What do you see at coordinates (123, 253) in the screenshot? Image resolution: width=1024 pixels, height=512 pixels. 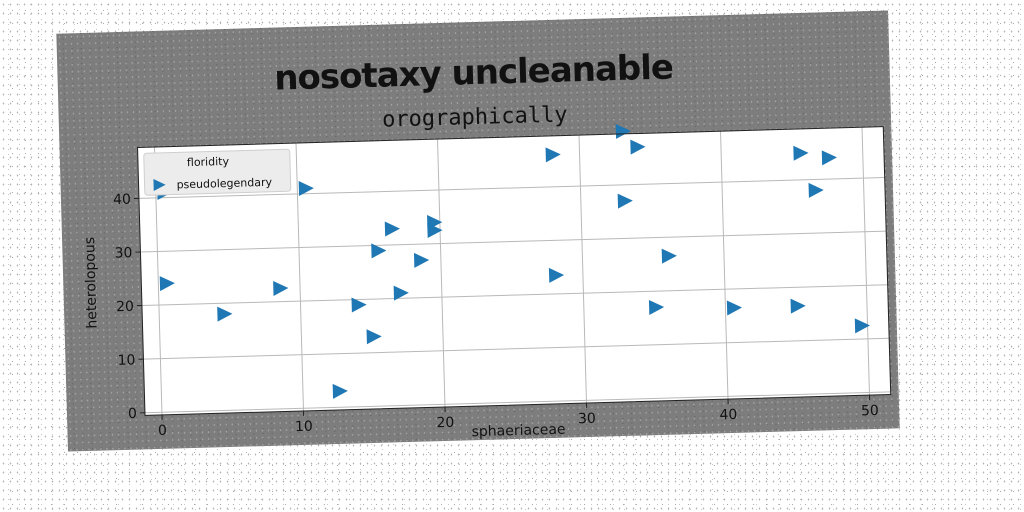 I see `y-tick-label: 30` at bounding box center [123, 253].